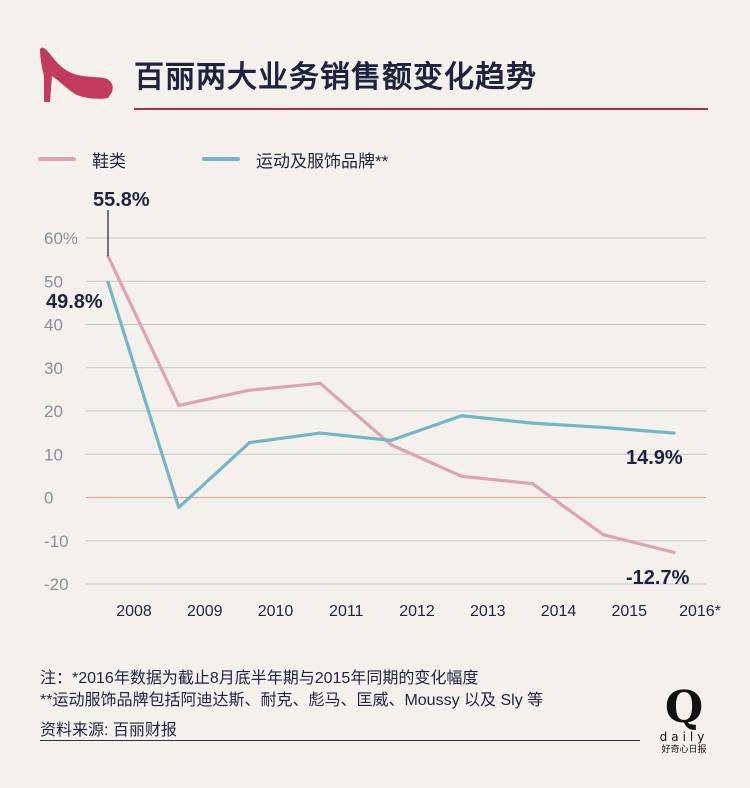 This screenshot has width=750, height=788. I want to click on footer-source: 资料来源: 百丽财报, so click(108, 730).